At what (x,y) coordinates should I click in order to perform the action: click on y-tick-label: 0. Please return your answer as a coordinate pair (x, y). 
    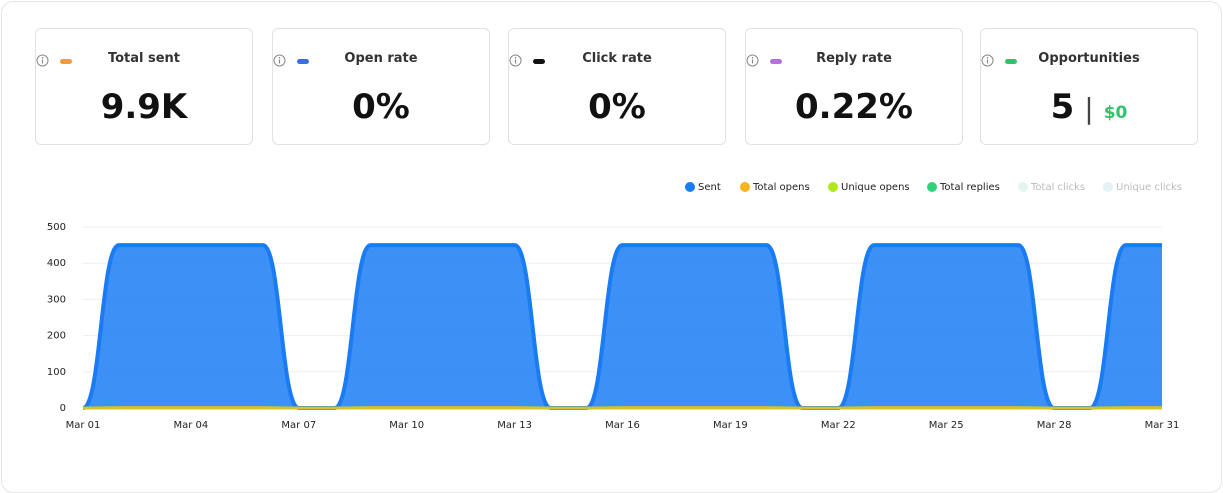
    Looking at the image, I should click on (63, 408).